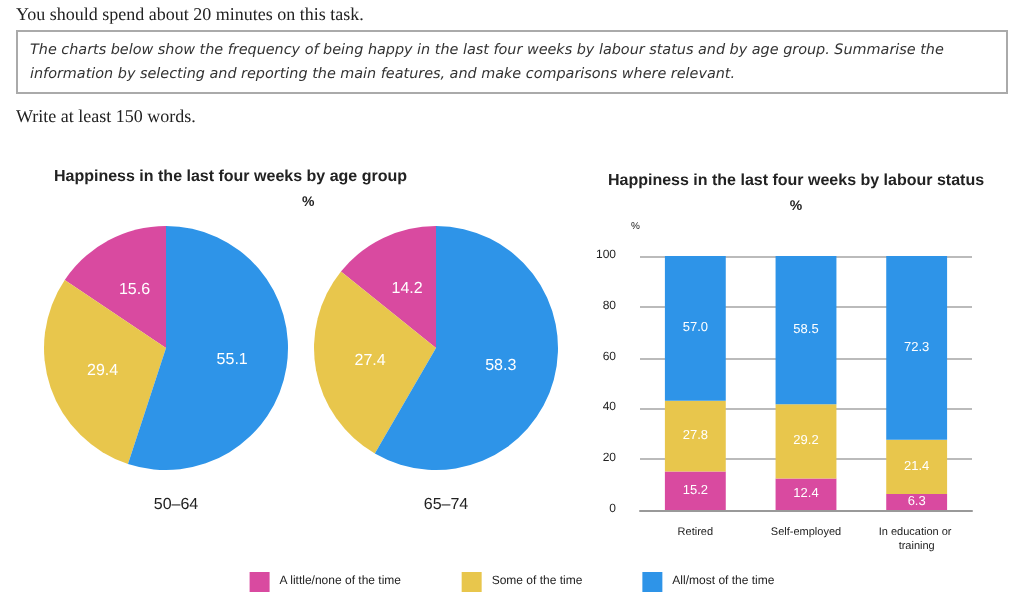 The width and height of the screenshot is (1024, 610). Describe the element at coordinates (135, 288) in the screenshot. I see `data-label: 15.6` at that location.